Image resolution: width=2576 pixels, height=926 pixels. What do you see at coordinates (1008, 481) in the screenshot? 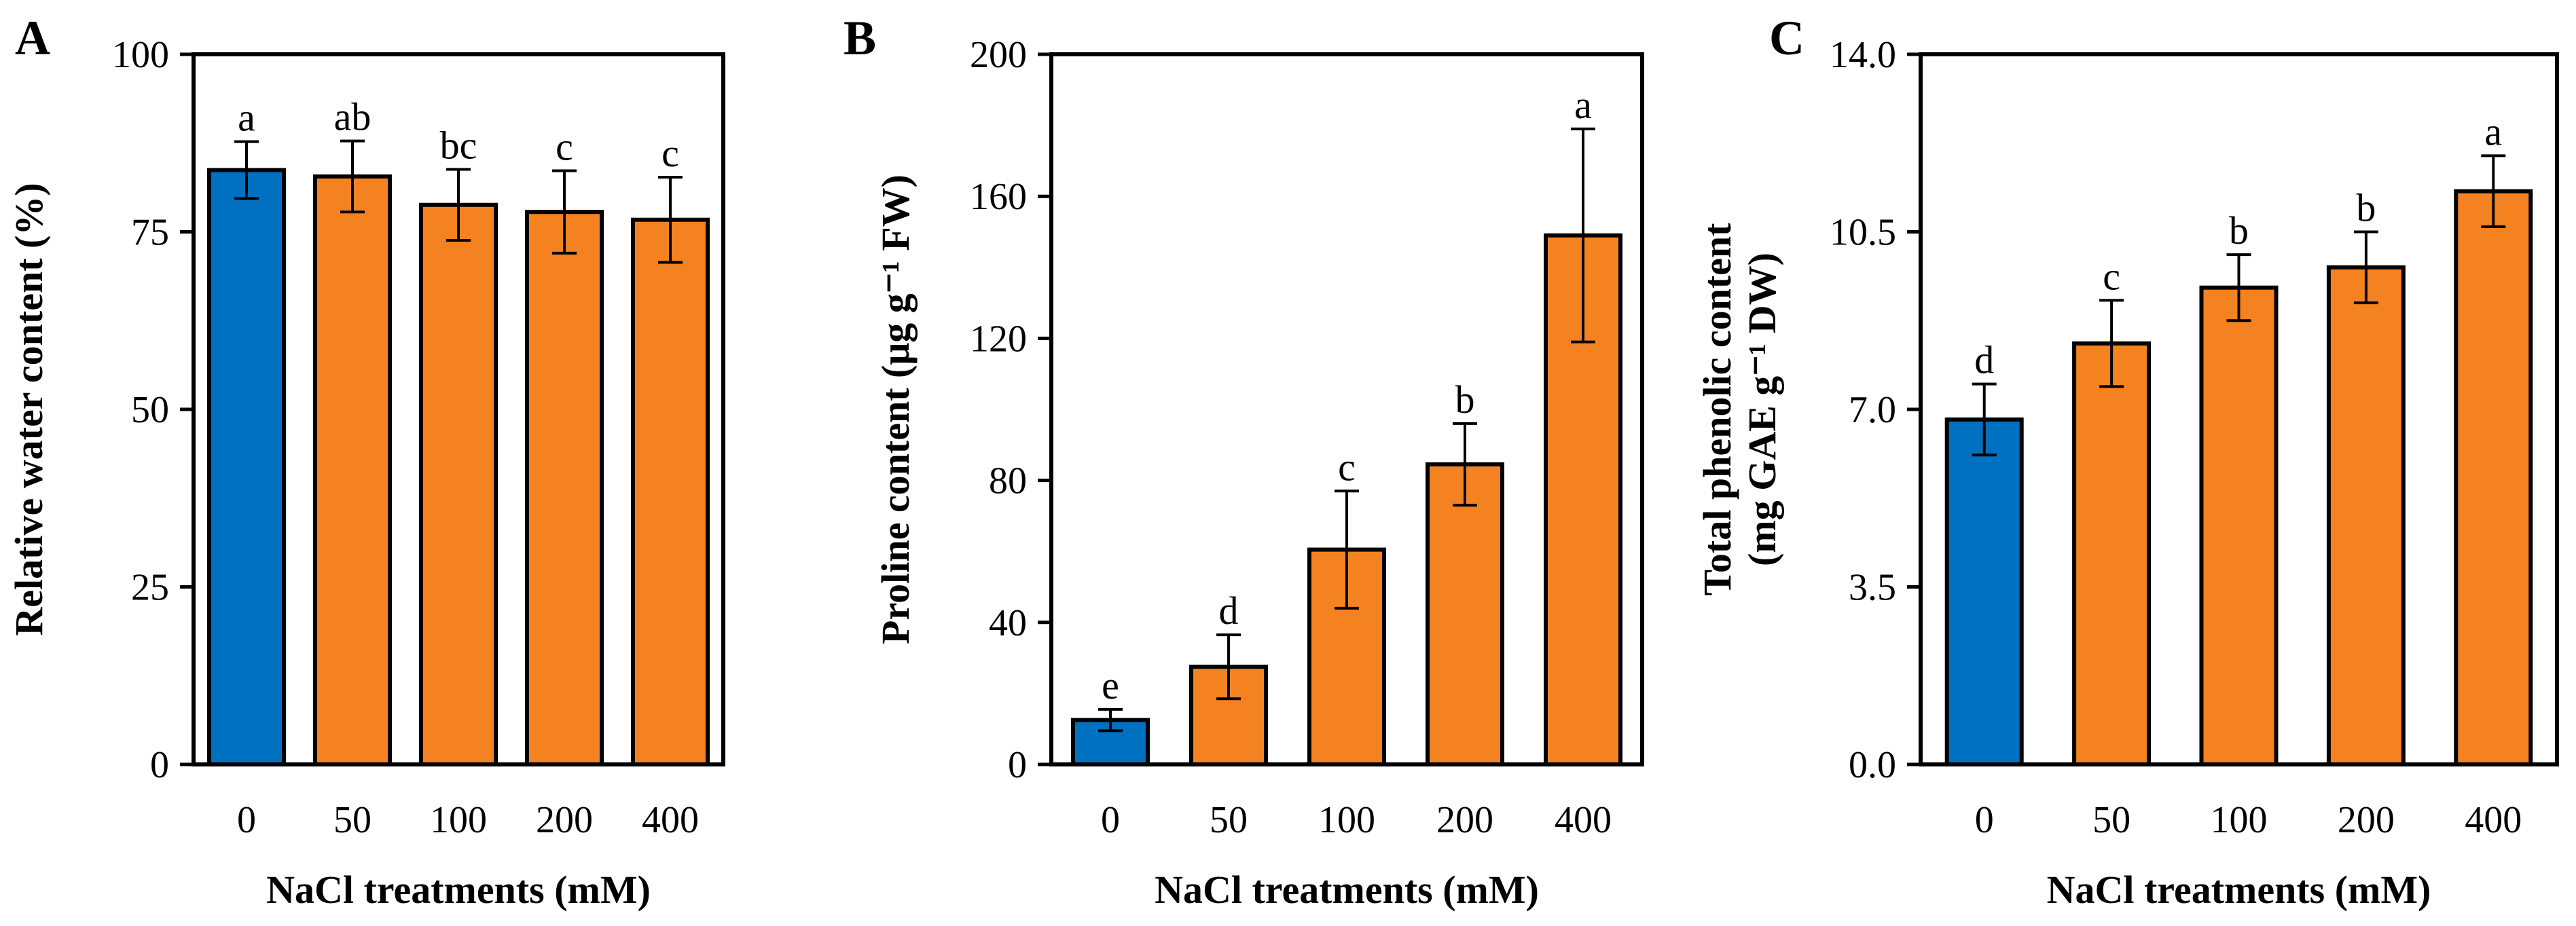
I see `y-tick-label: 80` at bounding box center [1008, 481].